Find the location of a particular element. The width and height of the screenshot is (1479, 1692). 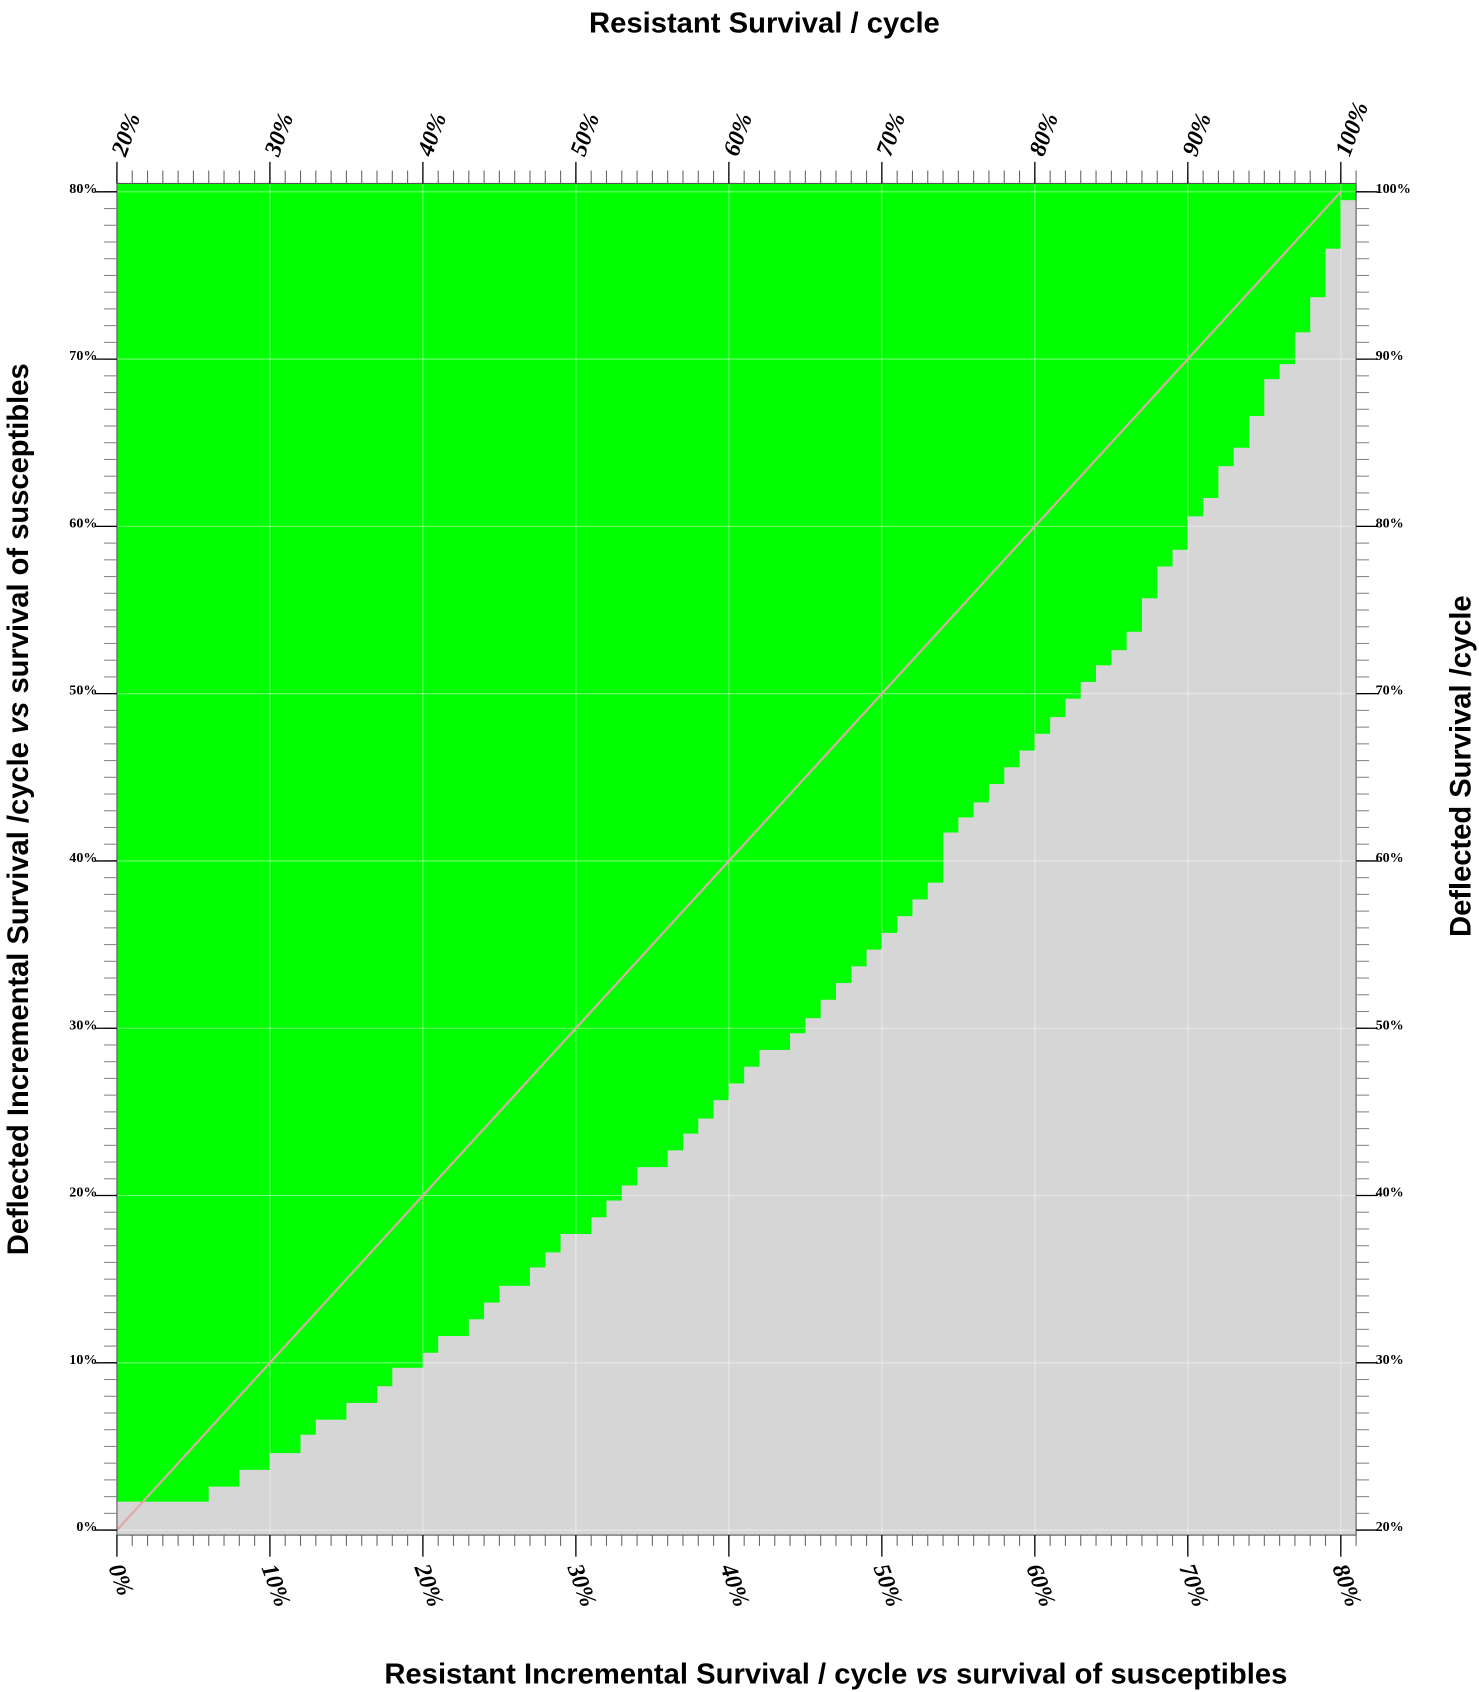

y-tick-label: 30% is located at coordinates (83, 1025).